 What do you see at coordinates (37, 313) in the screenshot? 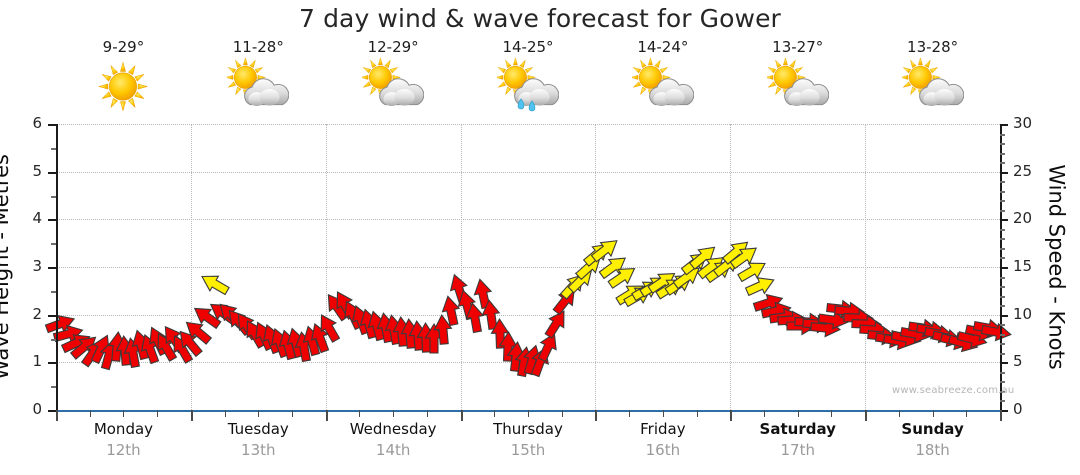
I see `left-axis-tick-label: 2` at bounding box center [37, 313].